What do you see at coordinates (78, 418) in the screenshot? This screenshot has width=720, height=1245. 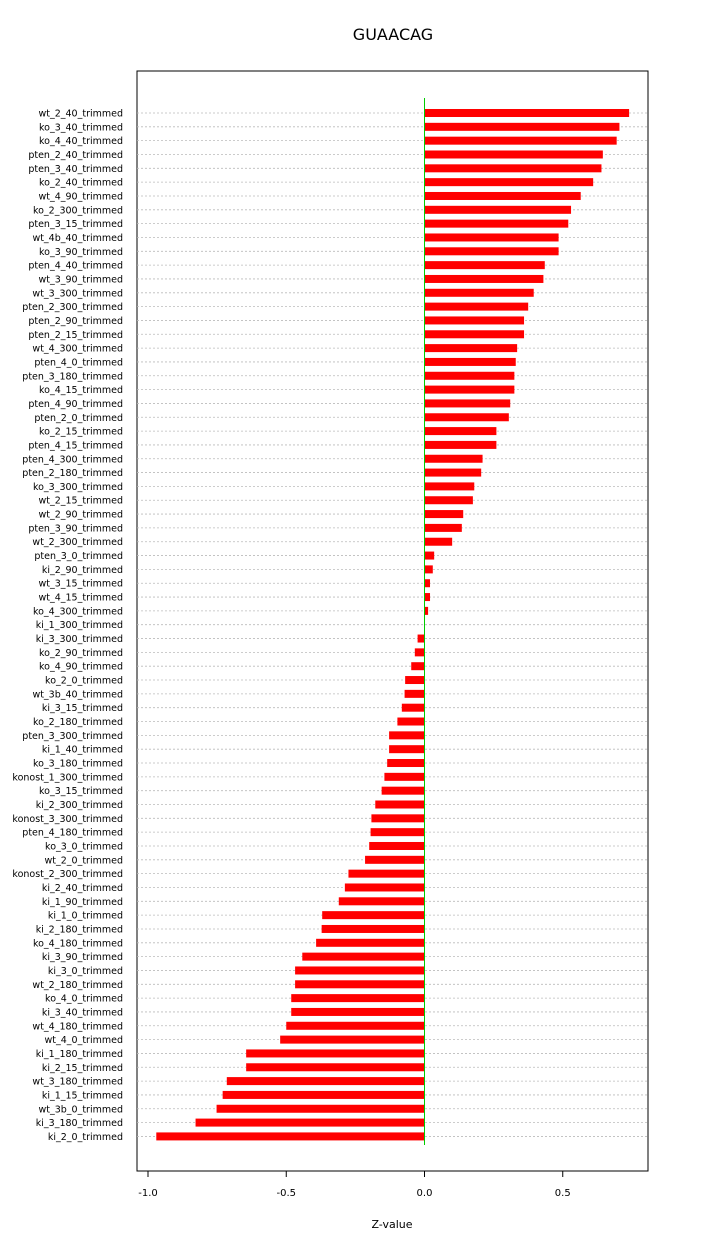 I see `category-label: pten_2_0_trimmed` at bounding box center [78, 418].